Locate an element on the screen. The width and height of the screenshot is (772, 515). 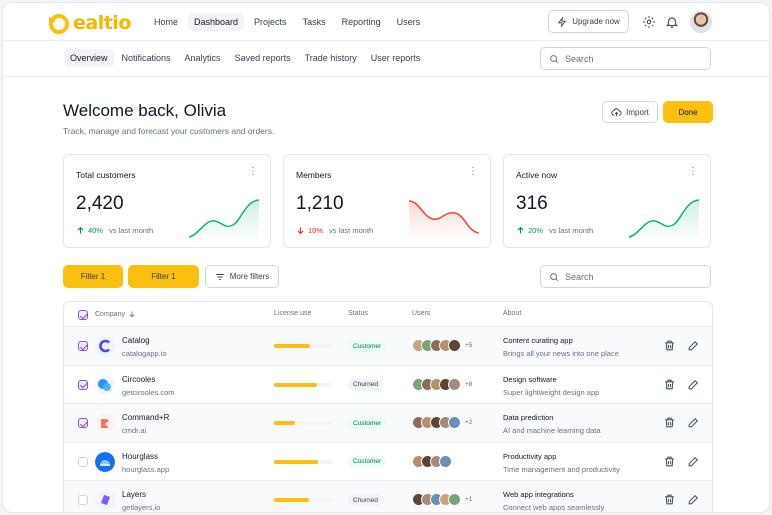
nav-item-home: Home is located at coordinates (166, 22).